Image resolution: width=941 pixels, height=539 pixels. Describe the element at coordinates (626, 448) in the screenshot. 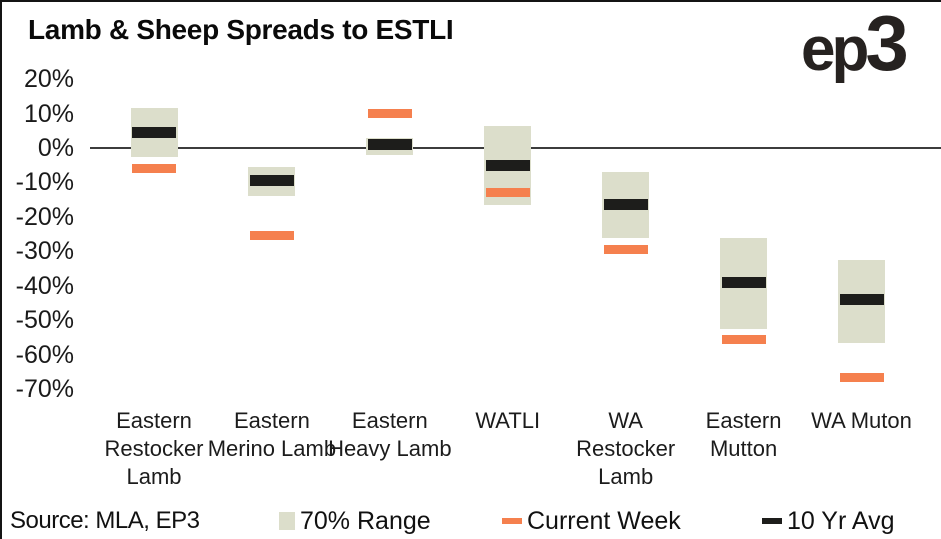

I see `category-label: WA Restocker Lamb` at that location.